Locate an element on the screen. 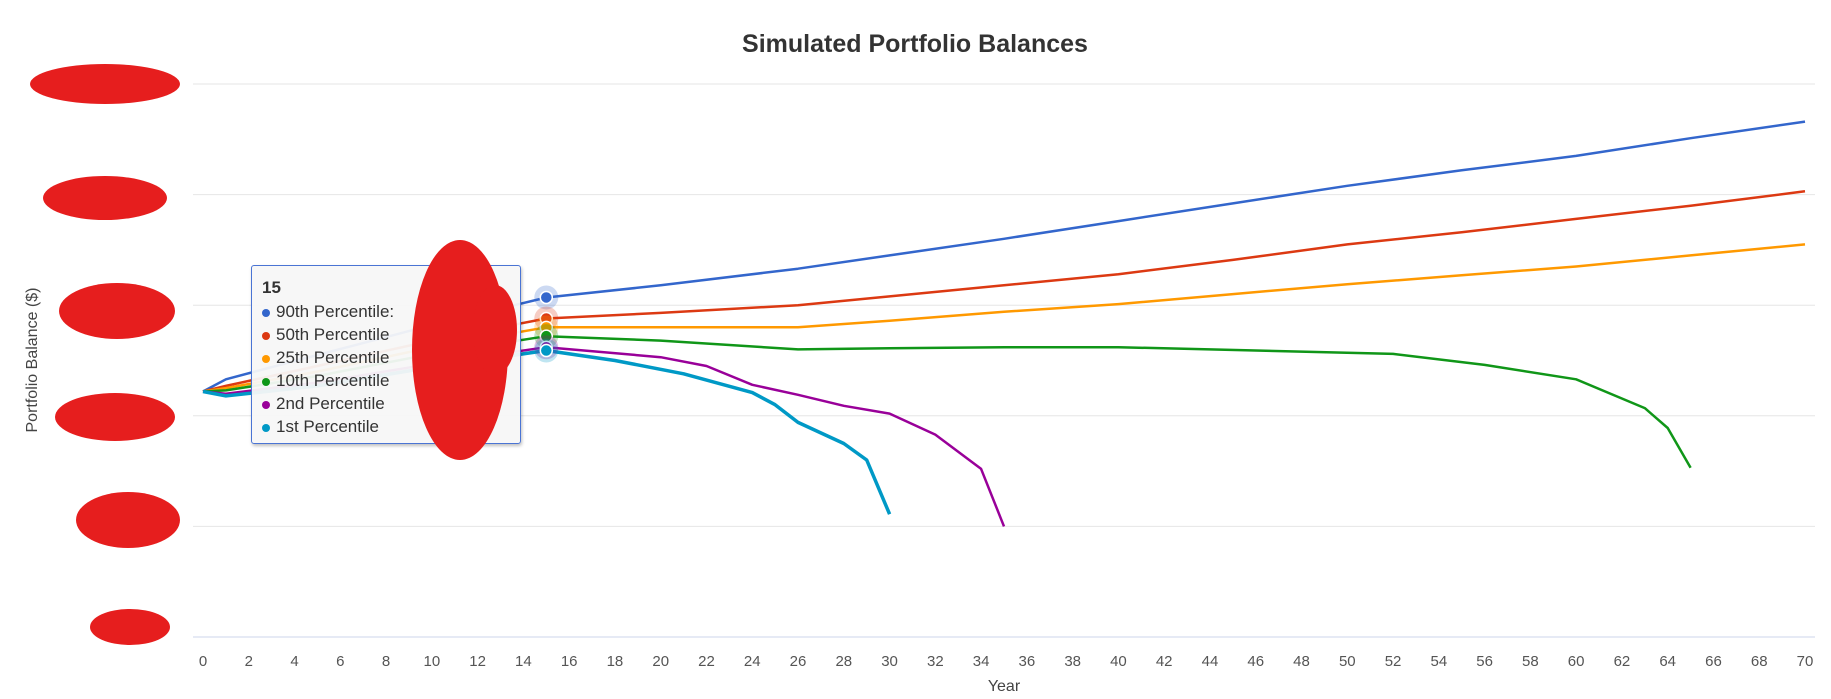 The height and width of the screenshot is (699, 1831). x-tick-label: 34 is located at coordinates (981, 661).